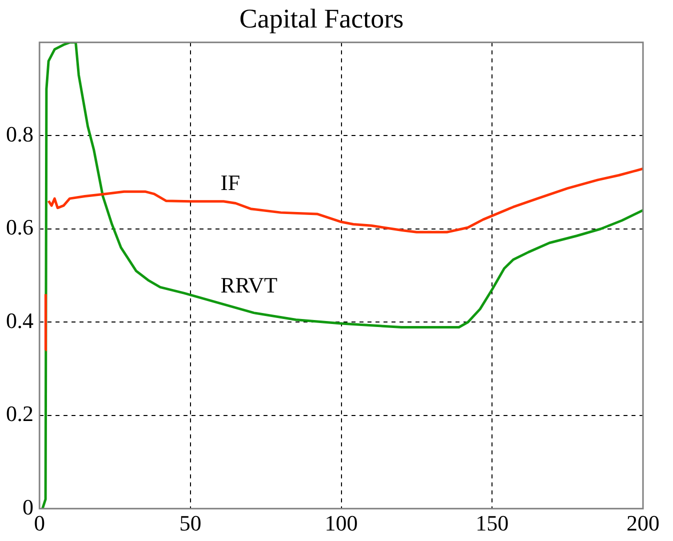 The height and width of the screenshot is (541, 673). What do you see at coordinates (20, 413) in the screenshot?
I see `y-tick-label: 0.2` at bounding box center [20, 413].